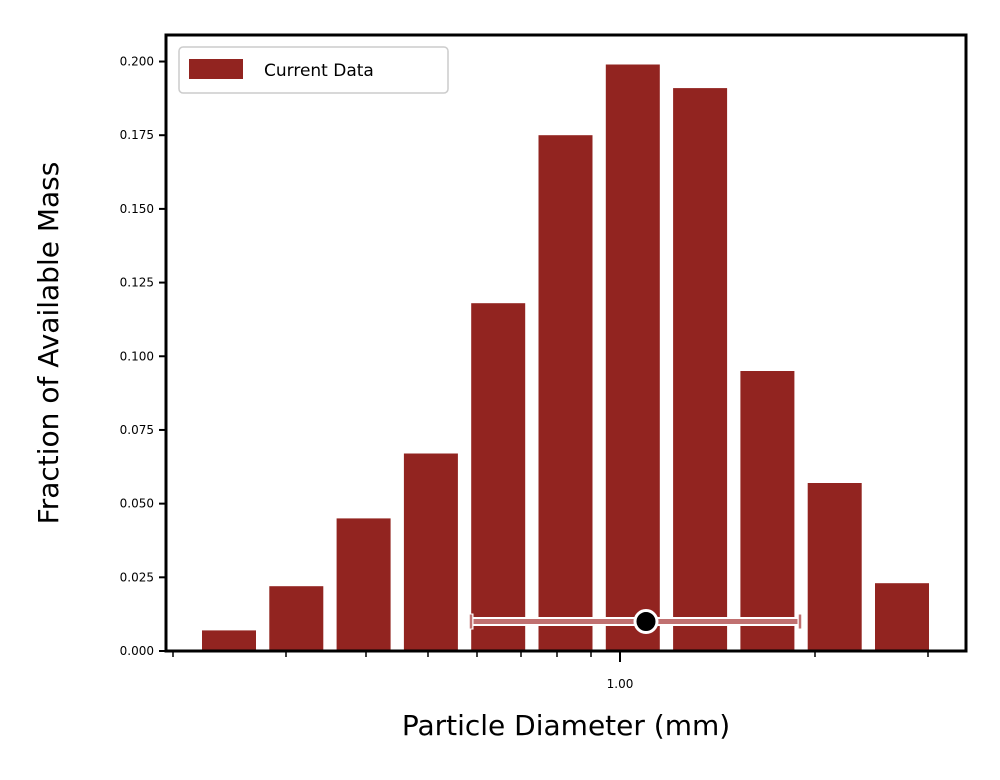 The image size is (1000, 780). I want to click on y-tick-label: 0.100, so click(137, 356).